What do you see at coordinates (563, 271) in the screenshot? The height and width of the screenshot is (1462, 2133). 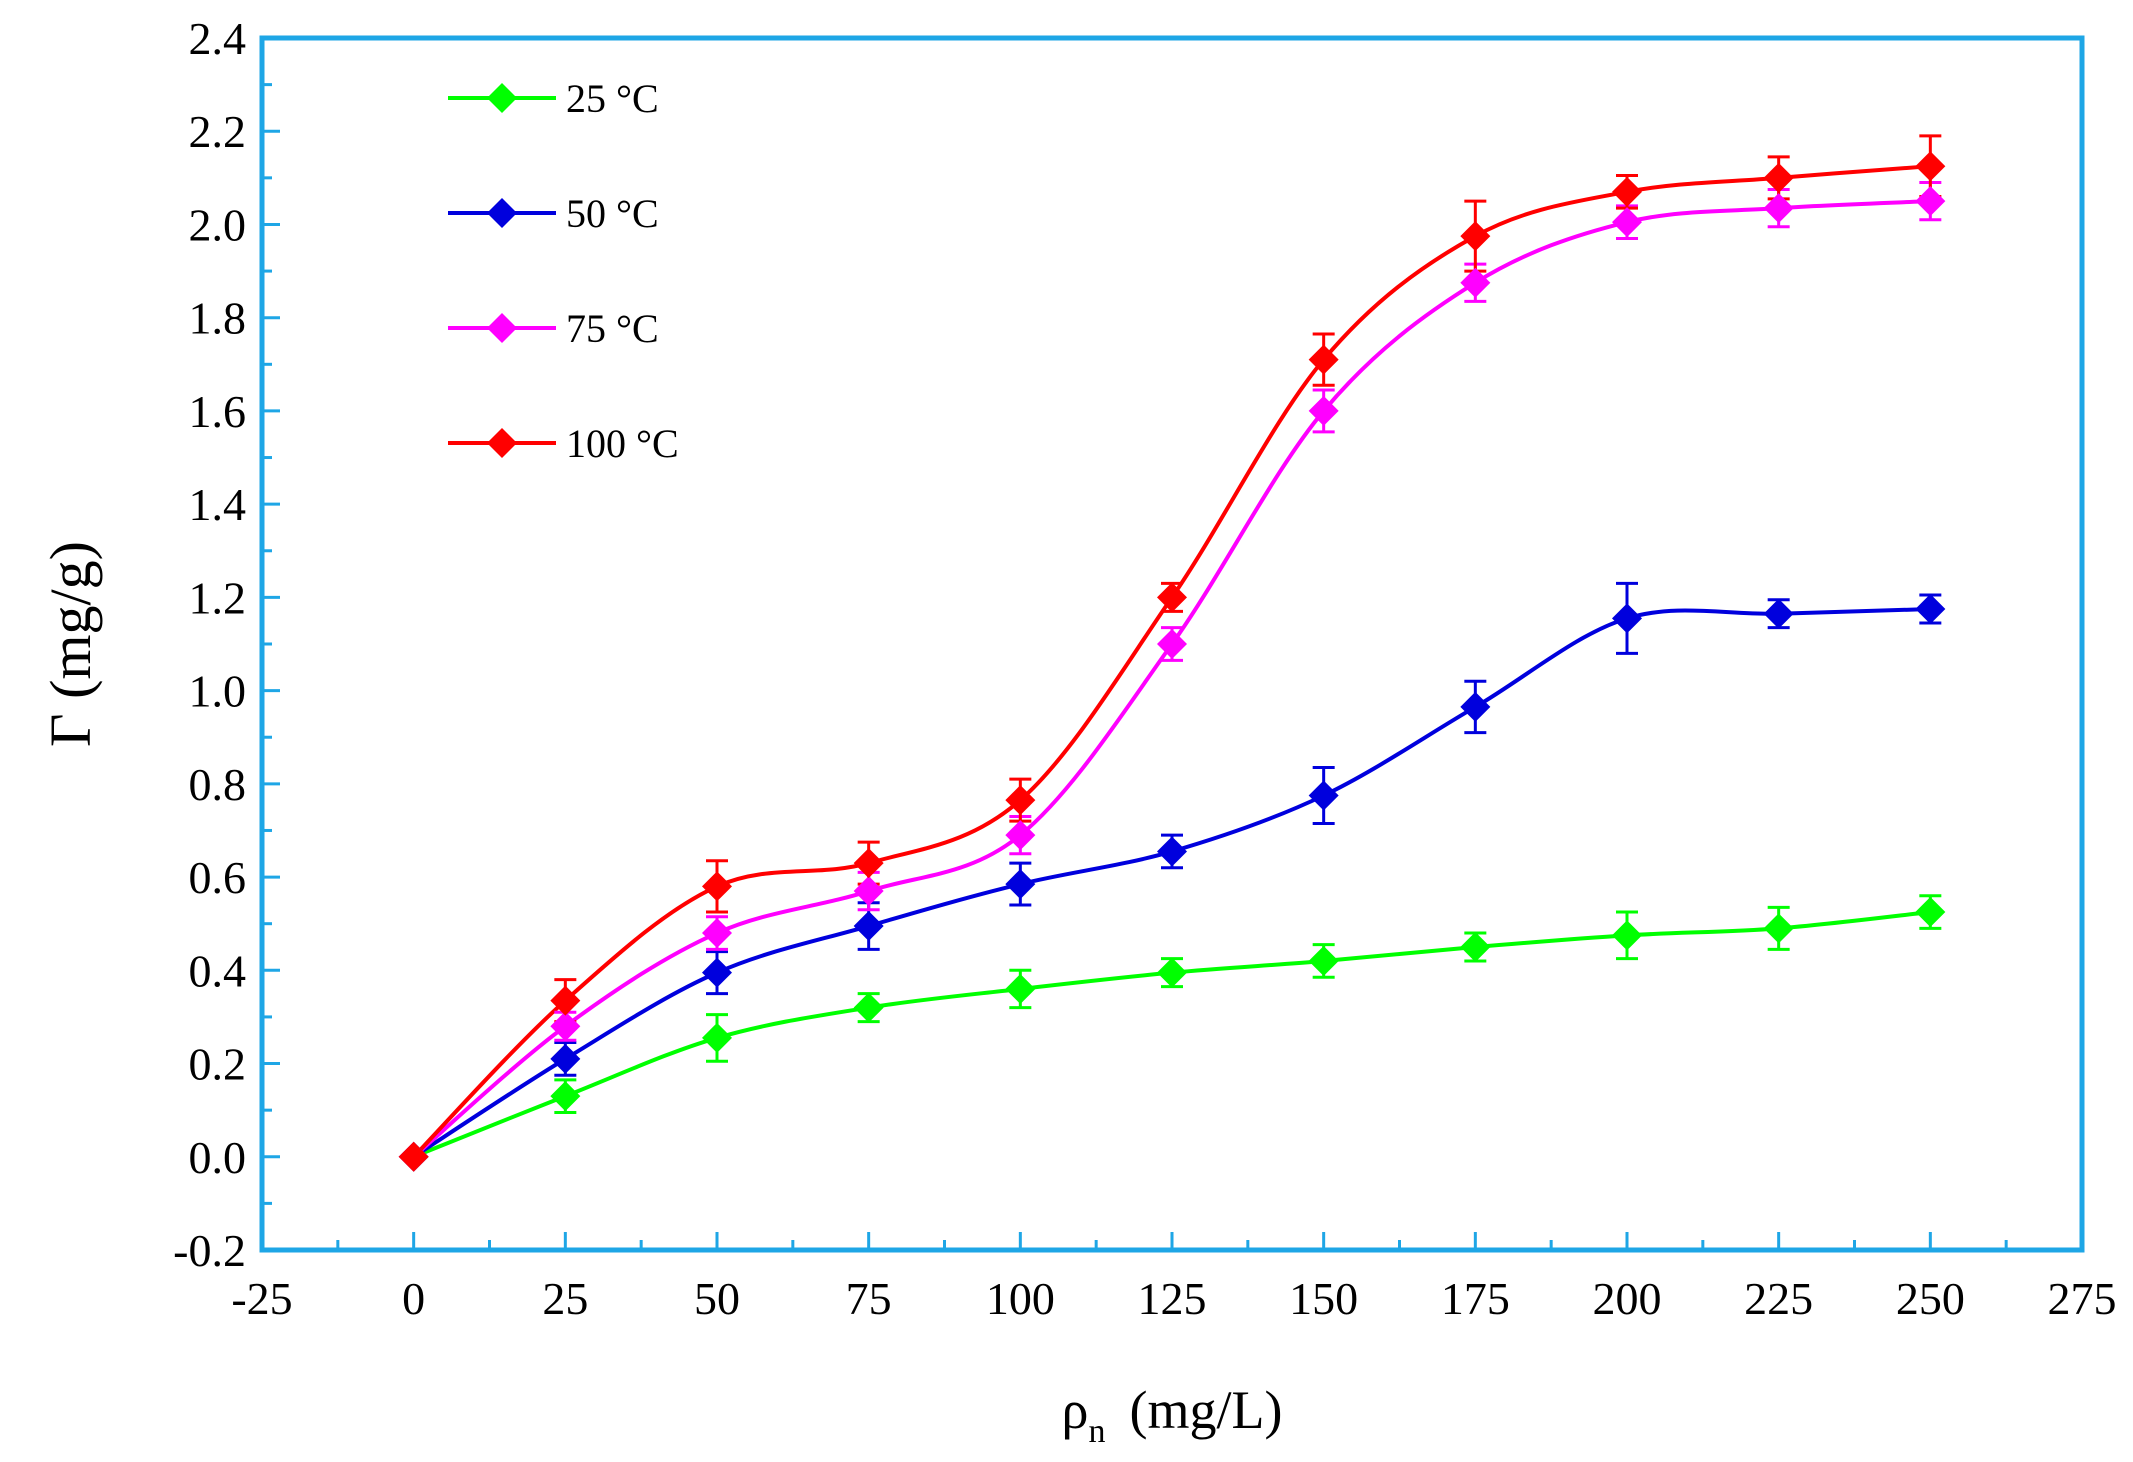 I see `legend: 25 °C 50 °C 75 °C 100 °C` at bounding box center [563, 271].